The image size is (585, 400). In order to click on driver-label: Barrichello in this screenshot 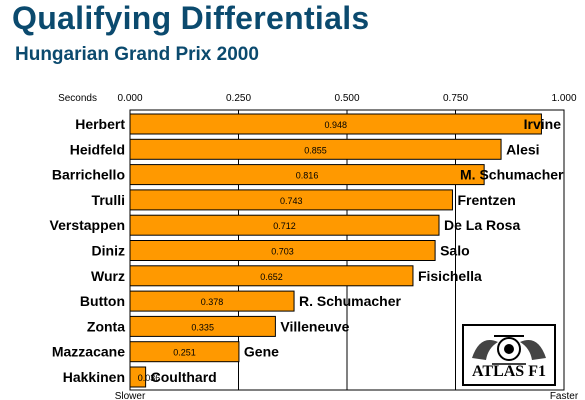, I will do `click(88, 175)`.